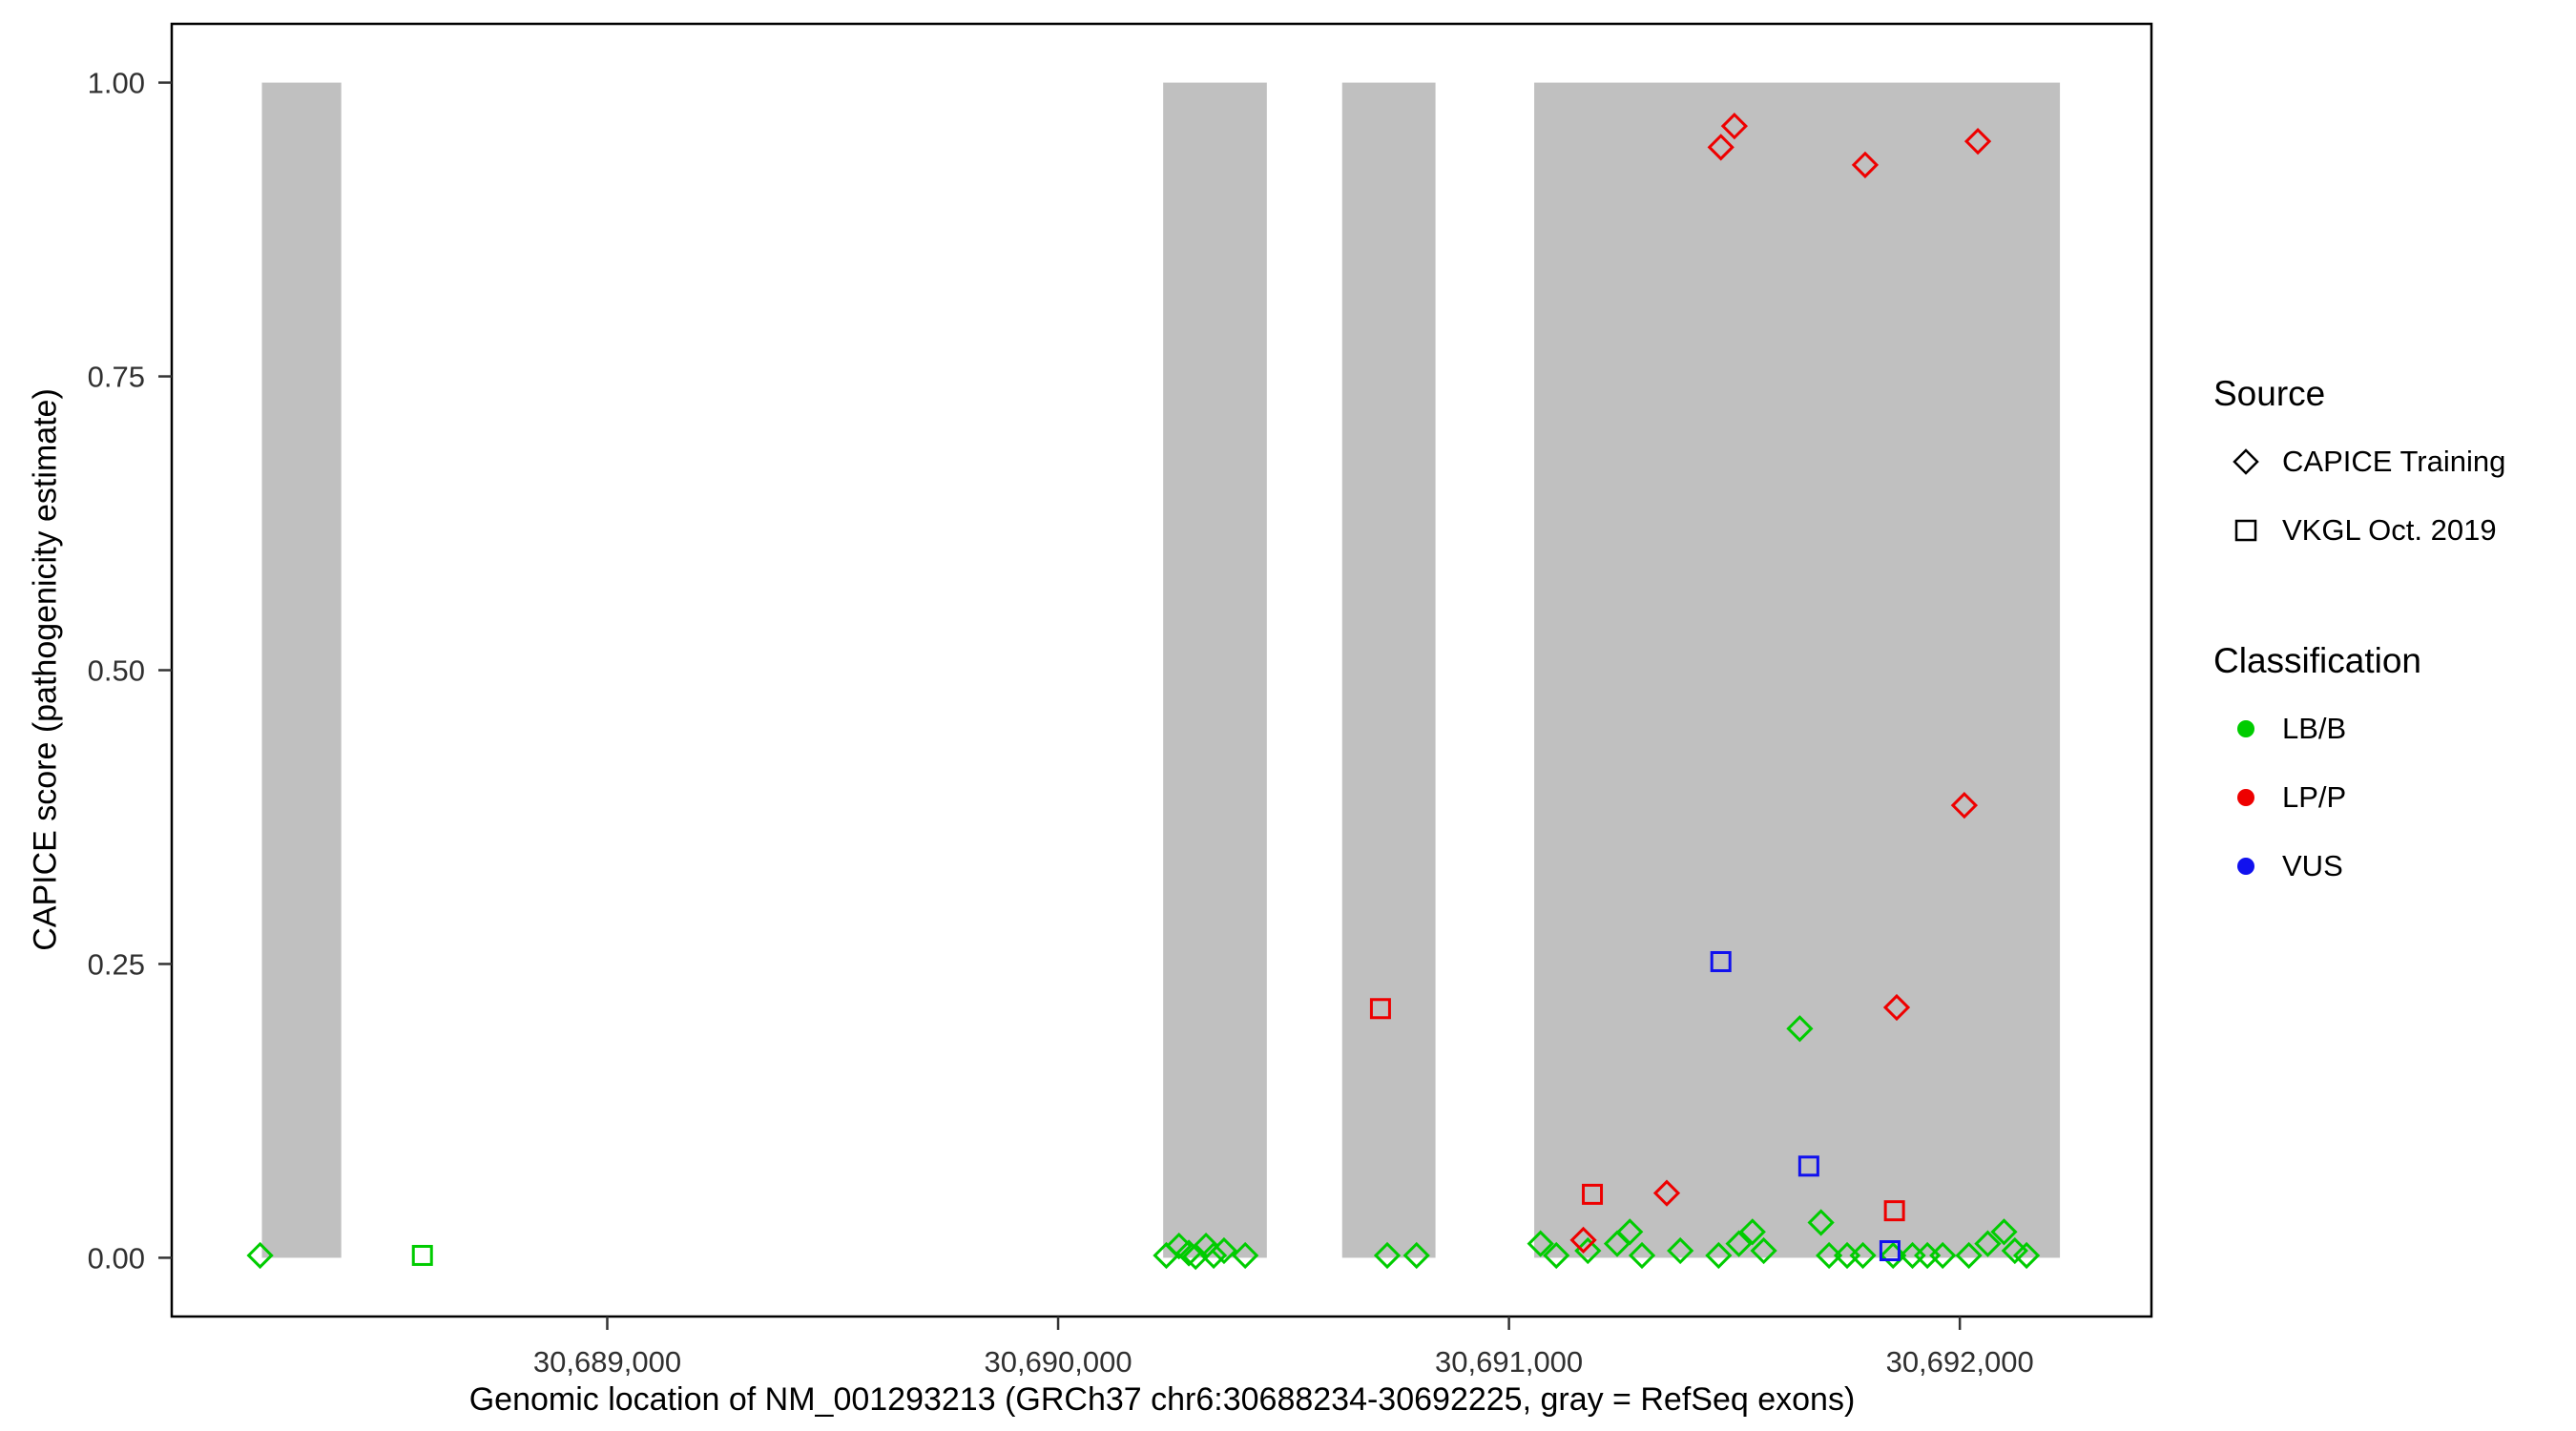  Describe the element at coordinates (2245, 728) in the screenshot. I see `green-dot-icon` at that location.